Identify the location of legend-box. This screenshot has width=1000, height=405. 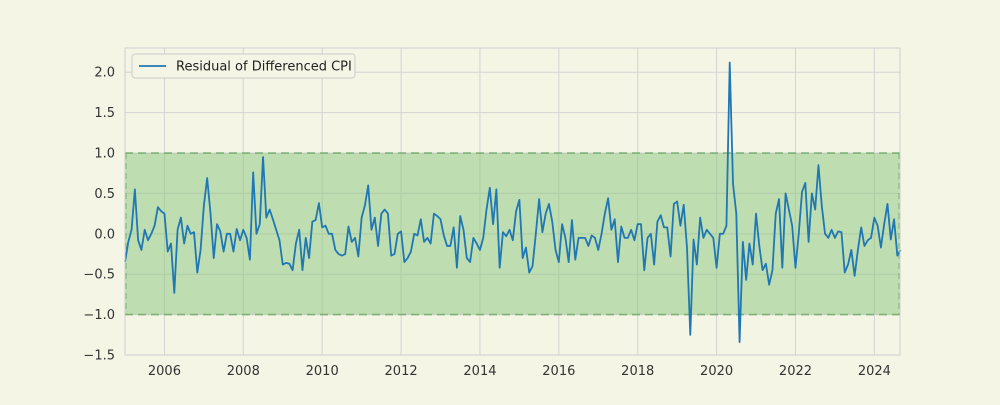
(243, 66).